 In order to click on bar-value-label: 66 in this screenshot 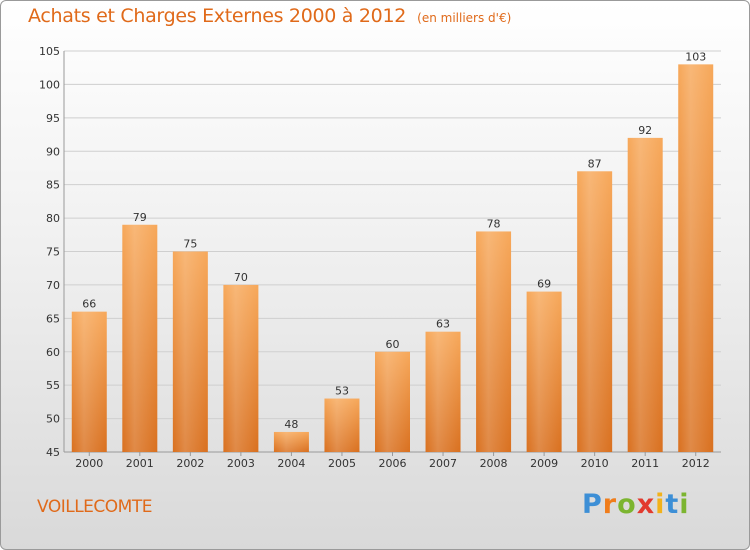, I will do `click(89, 304)`.